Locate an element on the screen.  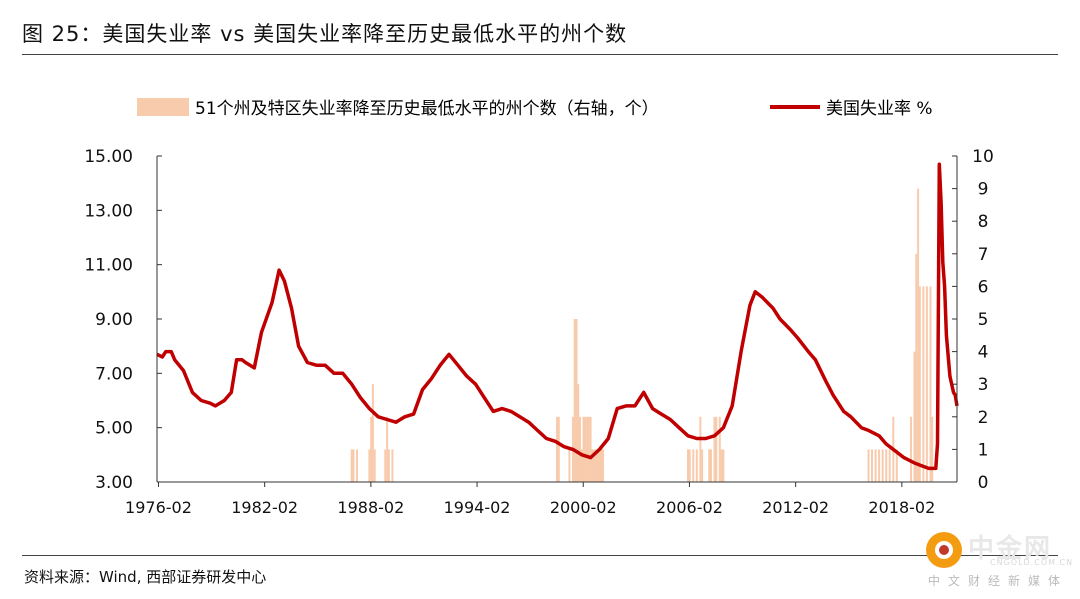
y-right-tick-10: 10 is located at coordinates (983, 157).